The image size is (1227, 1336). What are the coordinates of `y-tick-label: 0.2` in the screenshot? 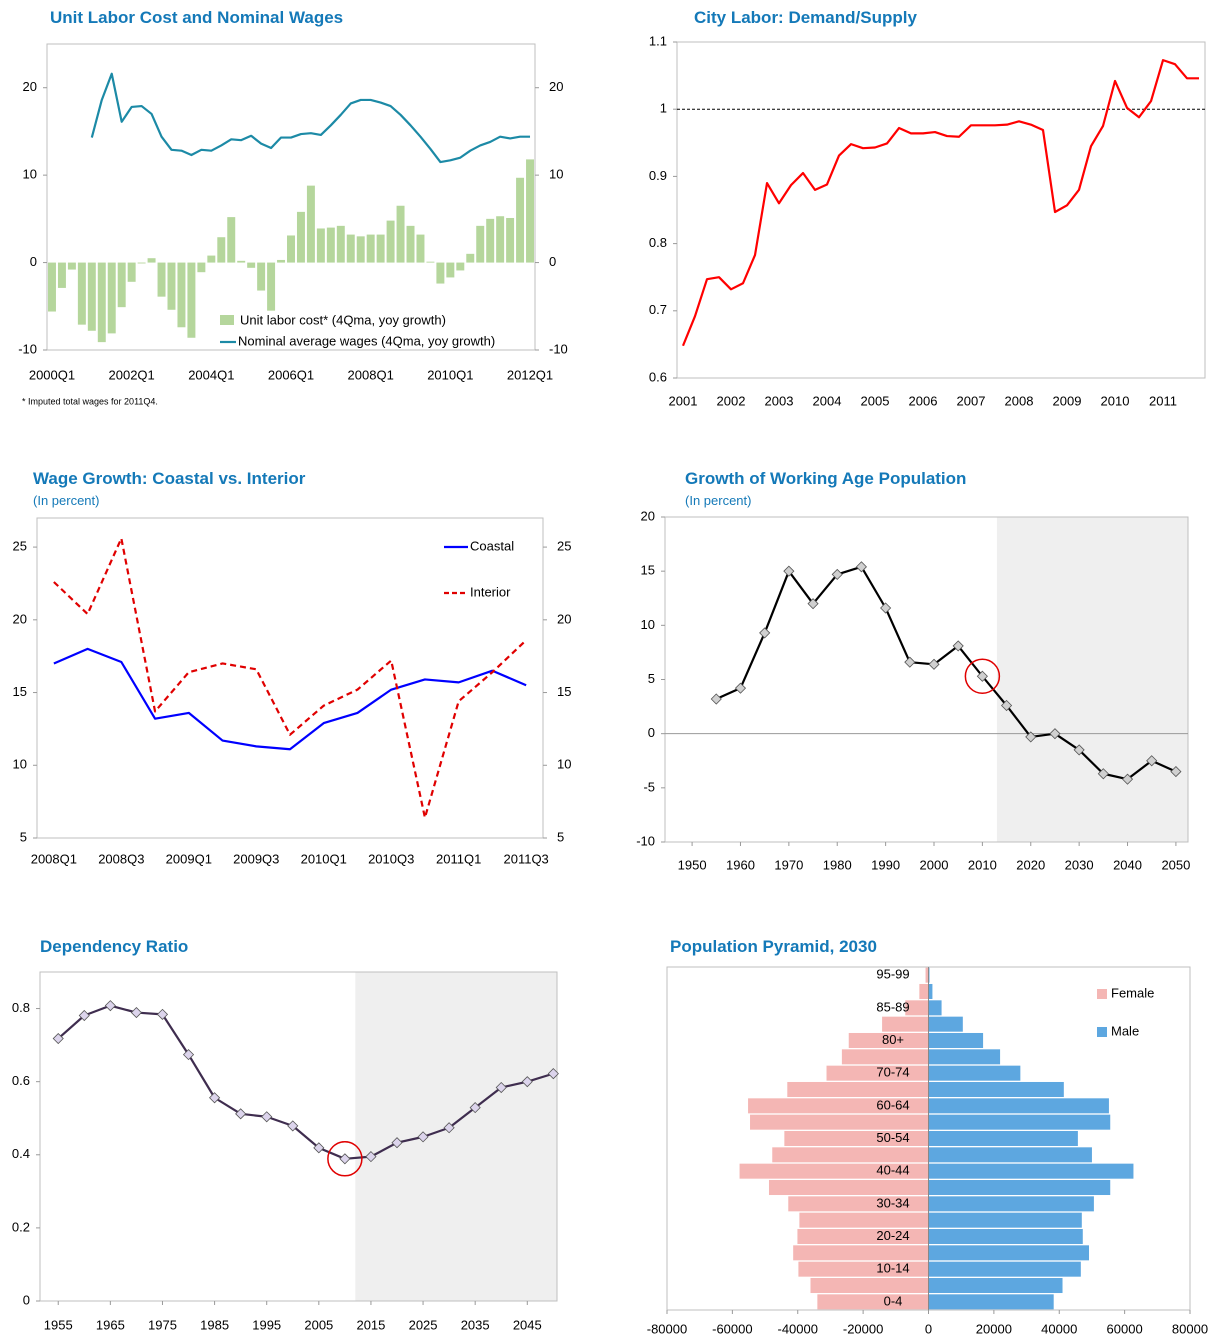 It's located at (21, 1226).